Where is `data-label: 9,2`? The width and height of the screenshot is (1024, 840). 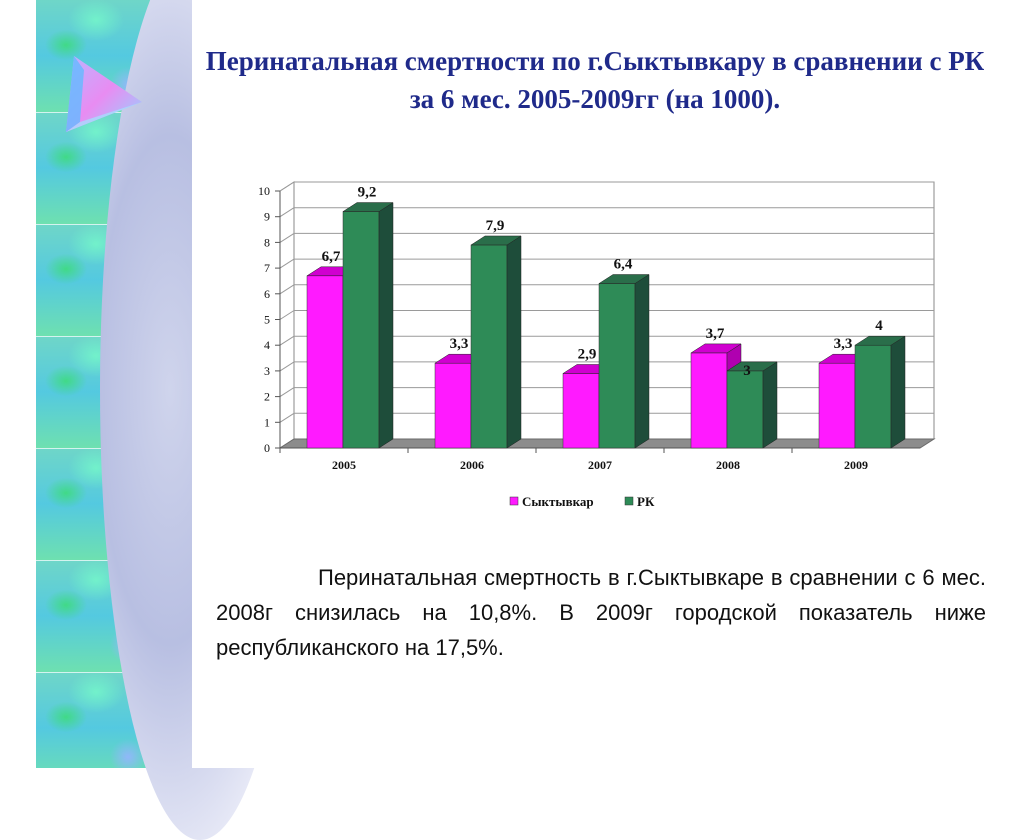 data-label: 9,2 is located at coordinates (367, 193).